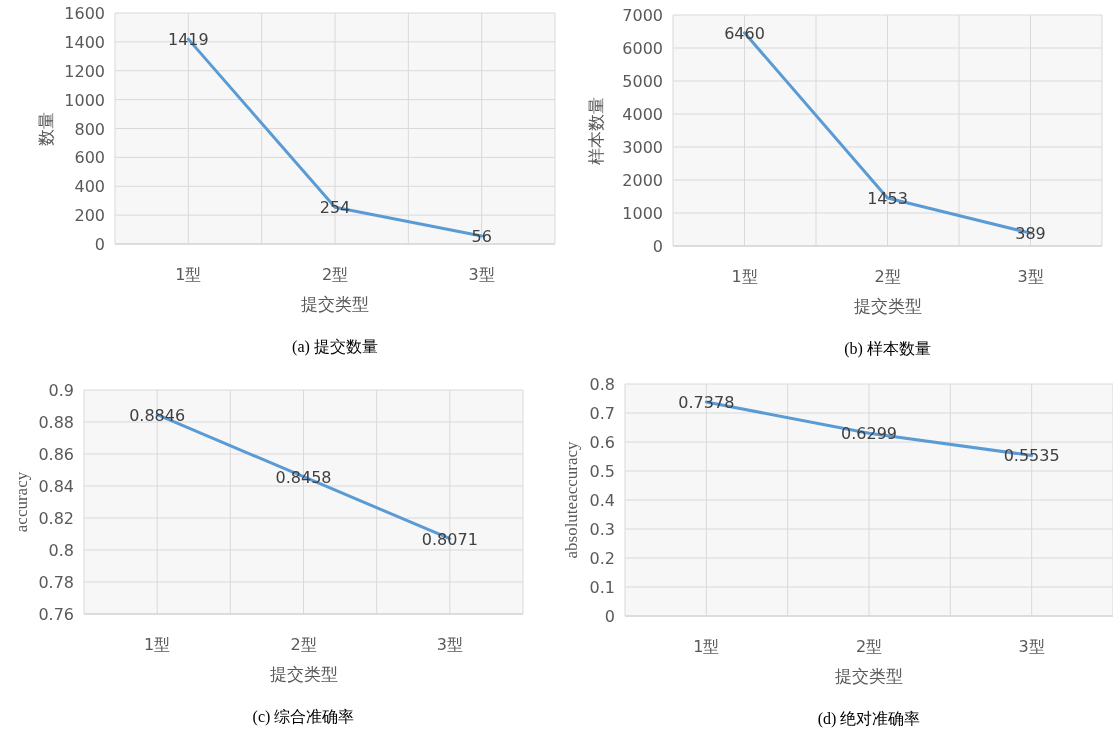 The height and width of the screenshot is (733, 1113). What do you see at coordinates (56, 582) in the screenshot?
I see `y-tick-label: 0.78` at bounding box center [56, 582].